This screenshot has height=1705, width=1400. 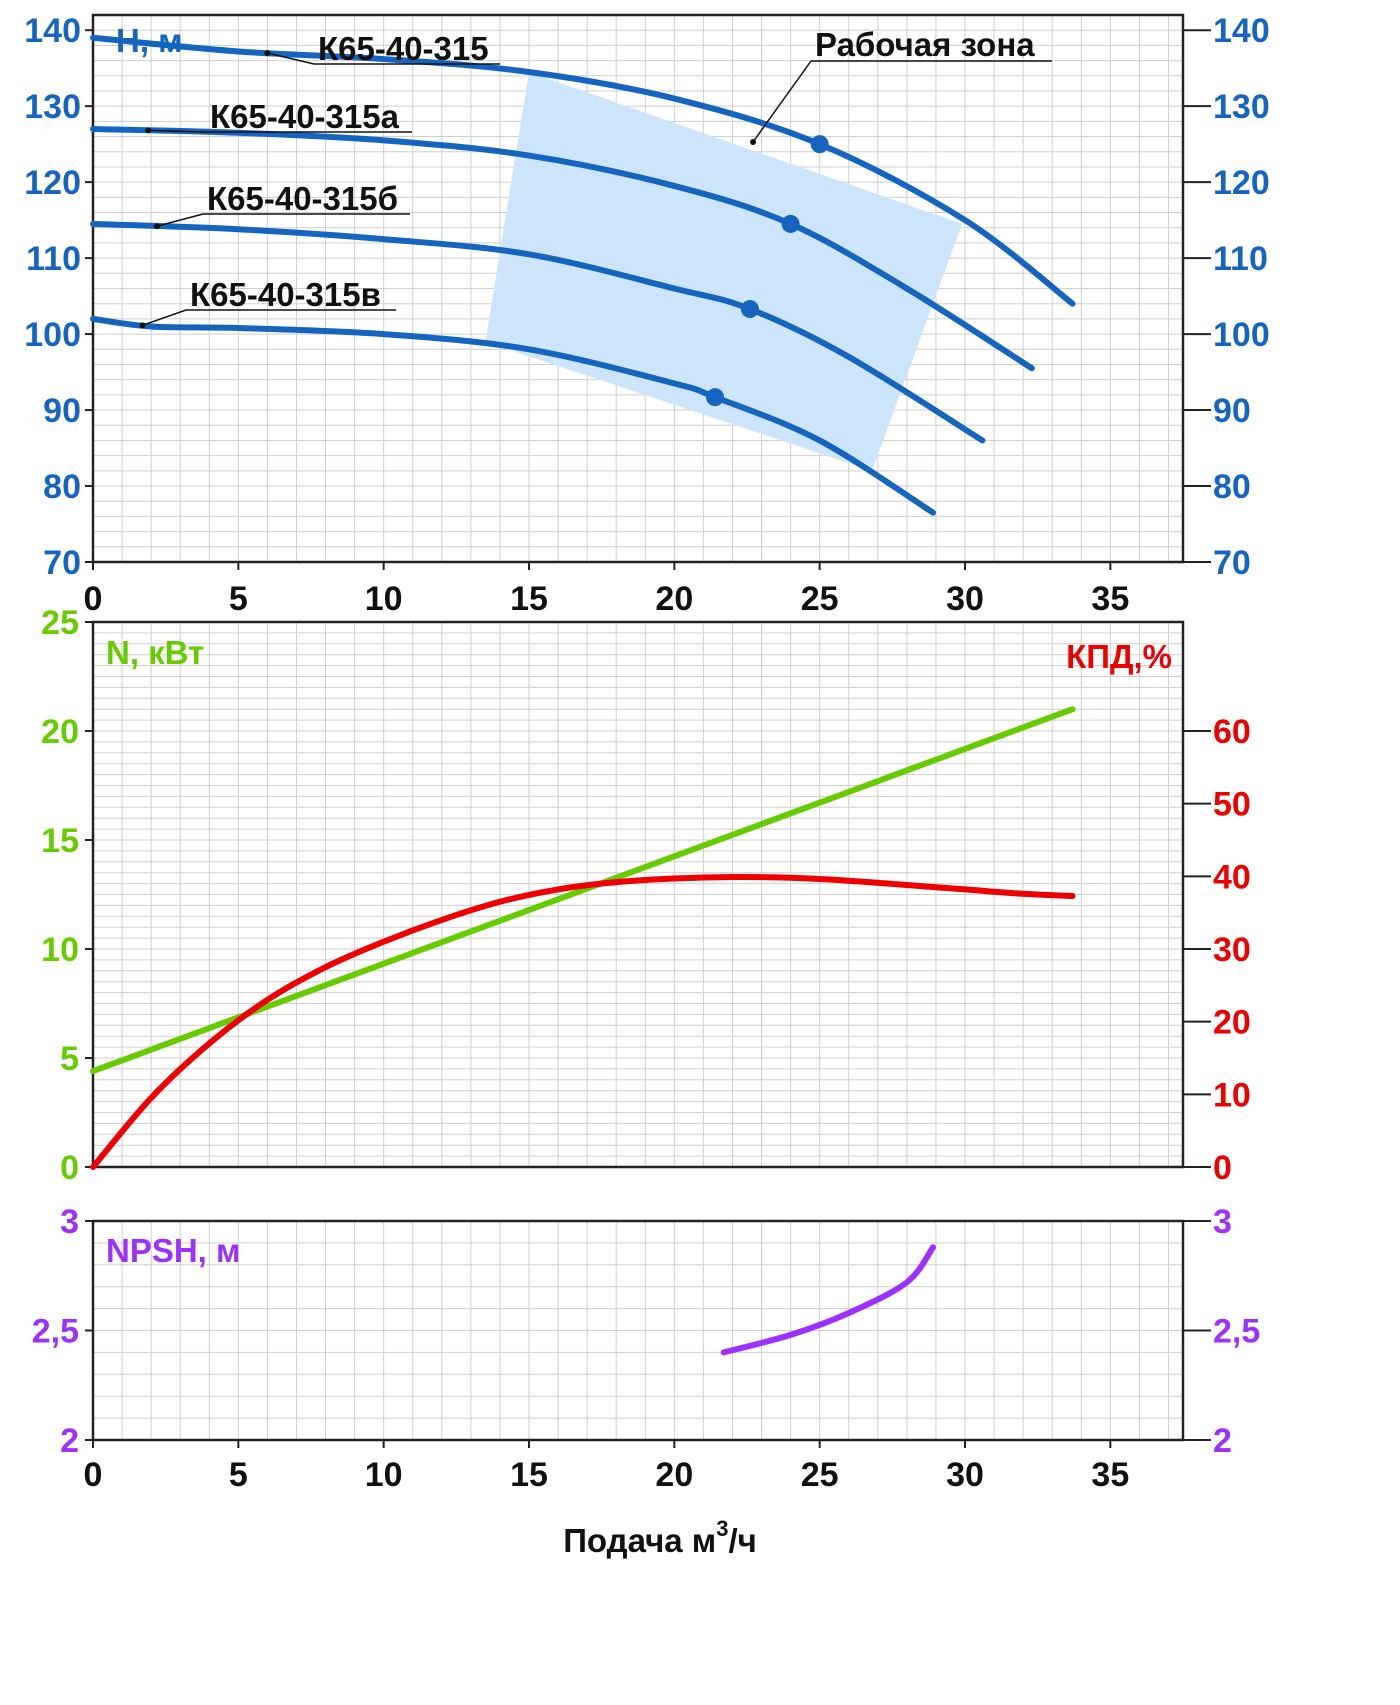 I want to click on y-tick-label-left: 20, so click(x=60, y=732).